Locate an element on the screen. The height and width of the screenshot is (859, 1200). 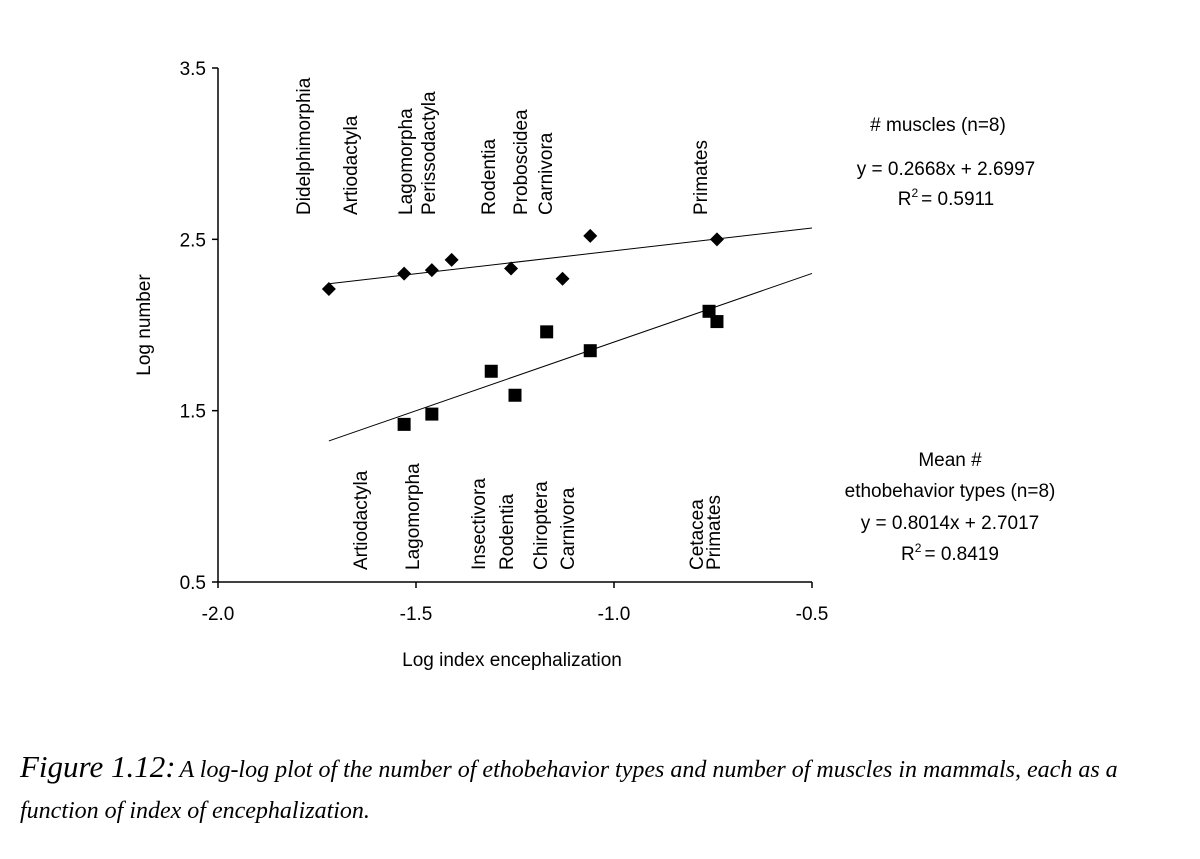
trend-lines is located at coordinates (570, 334).